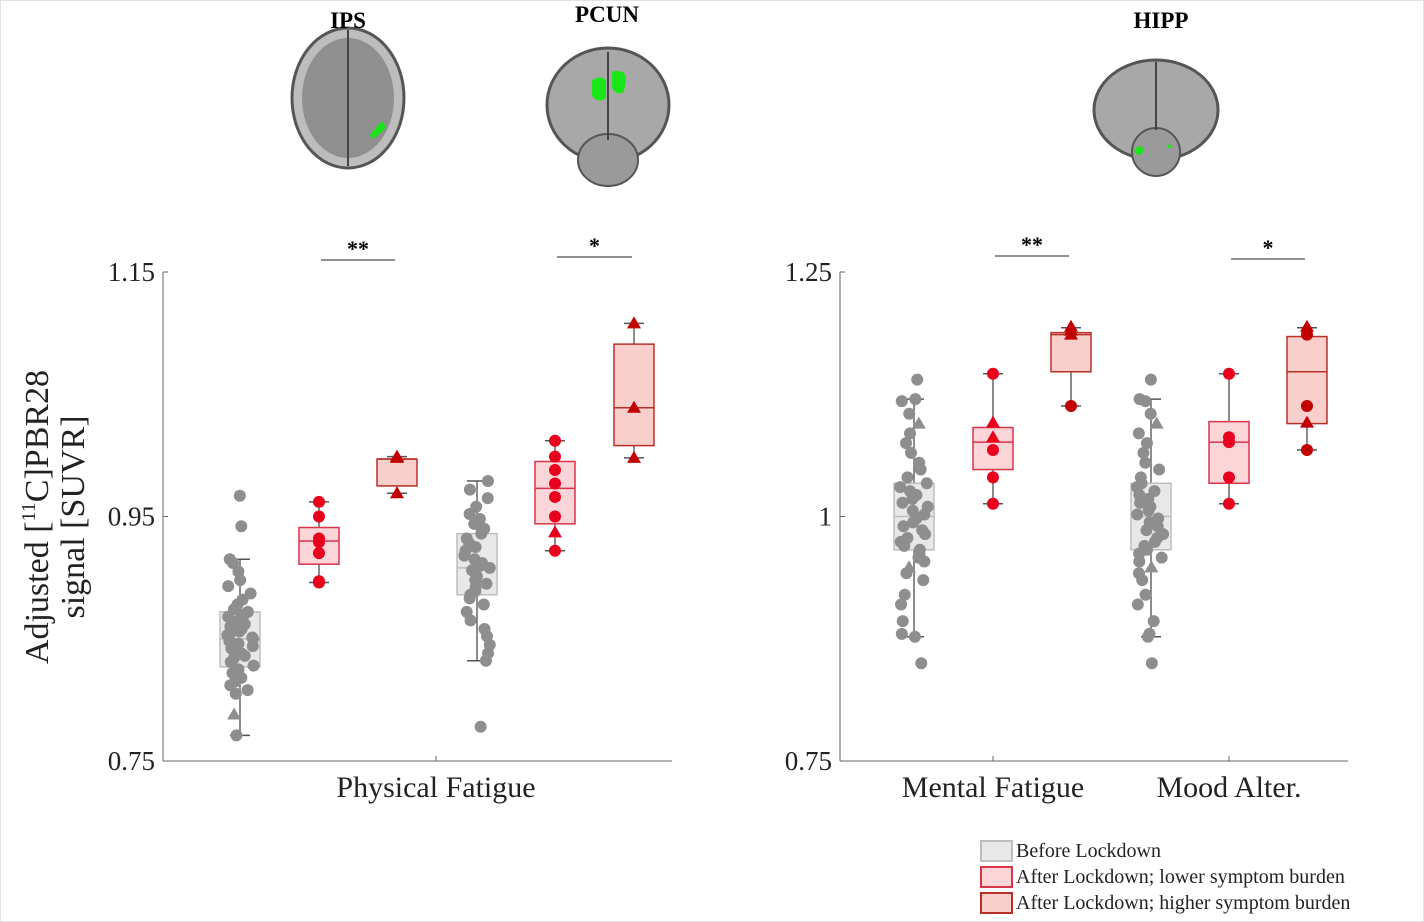 This screenshot has width=1424, height=922. I want to click on brain-image-hipp, so click(1156, 117).